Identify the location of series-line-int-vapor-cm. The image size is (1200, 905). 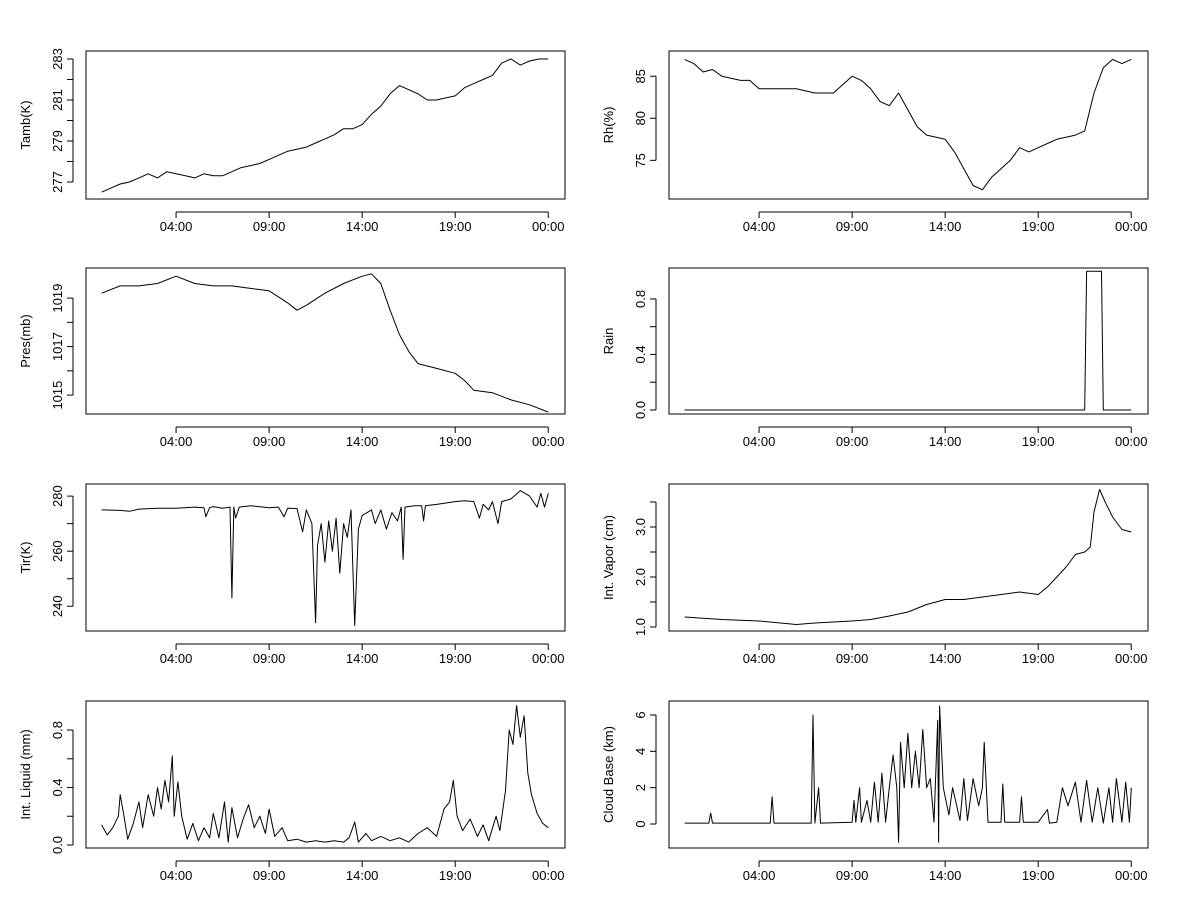
(908, 557).